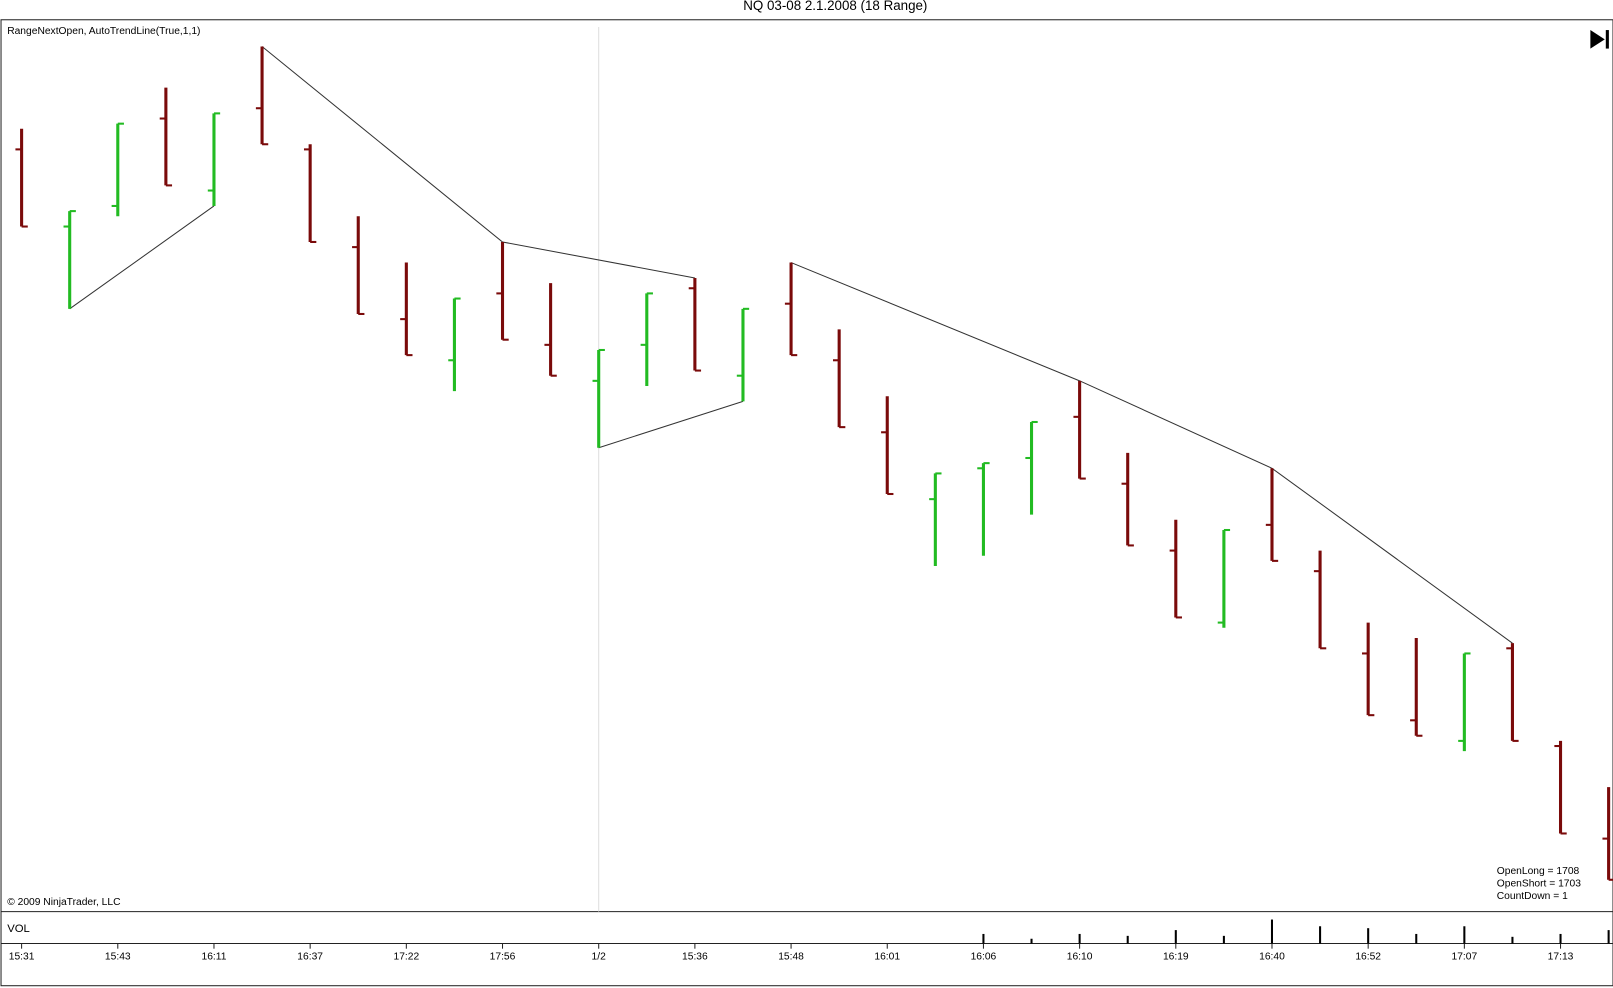 This screenshot has width=1613, height=988. Describe the element at coordinates (1538, 871) in the screenshot. I see `stat-label: OpenLong = 1708` at that location.